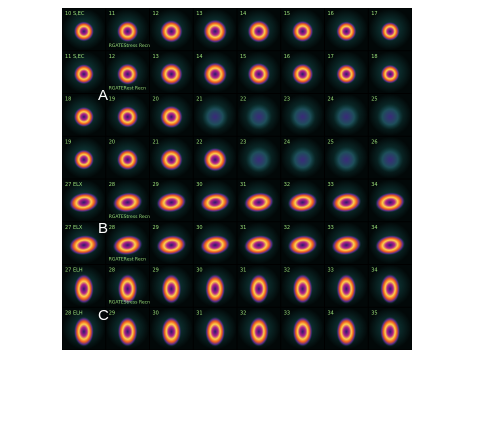  What do you see at coordinates (103, 315) in the screenshot?
I see `panel-letter: C` at bounding box center [103, 315].